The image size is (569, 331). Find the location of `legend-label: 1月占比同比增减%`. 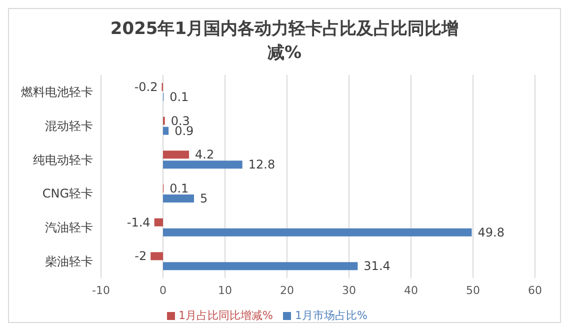

legend-label: 1月占比同比增减% is located at coordinates (225, 315).